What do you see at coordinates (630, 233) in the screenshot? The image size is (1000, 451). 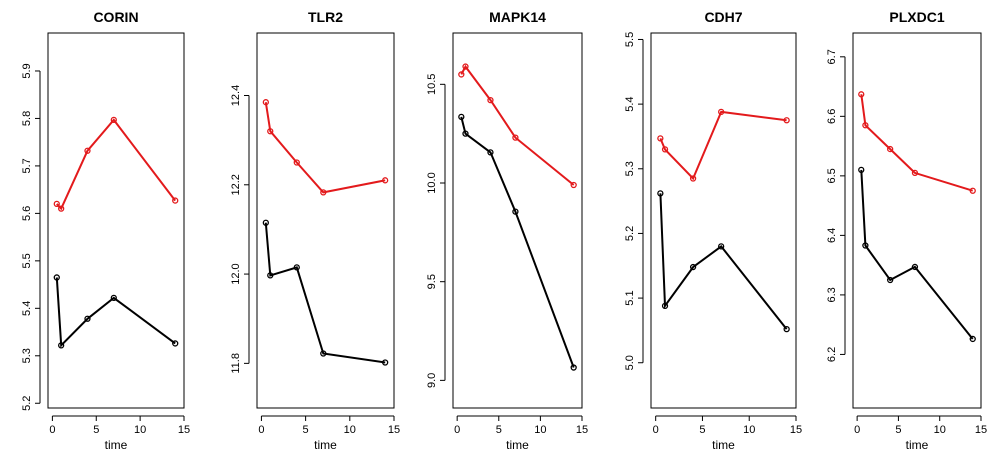 I see `y-tick-label: 5.2` at bounding box center [630, 233].